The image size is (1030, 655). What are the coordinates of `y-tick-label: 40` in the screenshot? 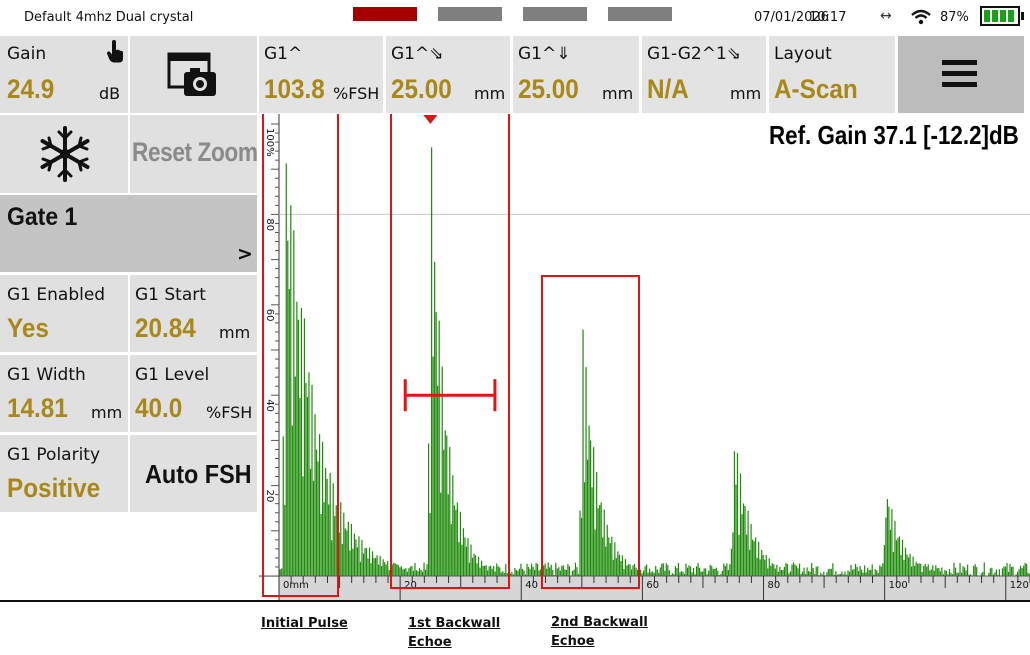 It's located at (269, 405).